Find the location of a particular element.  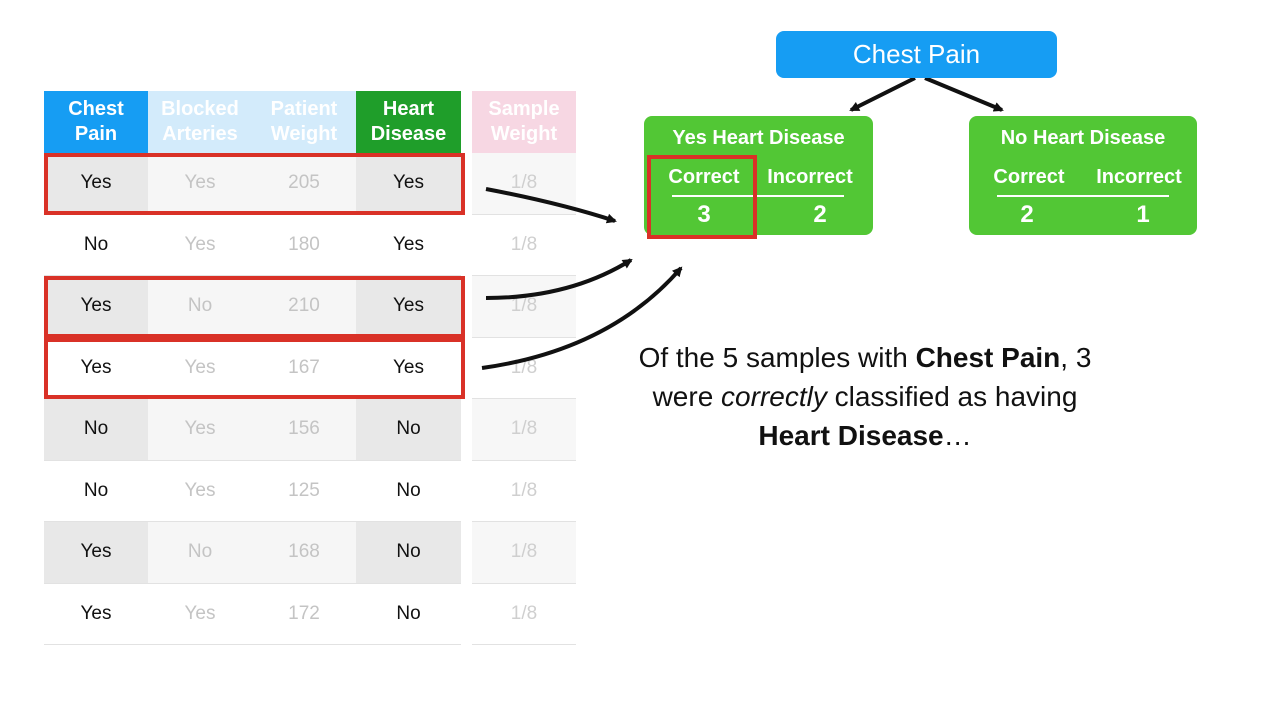

header-patient-weight-line1: Patient is located at coordinates (304, 109).